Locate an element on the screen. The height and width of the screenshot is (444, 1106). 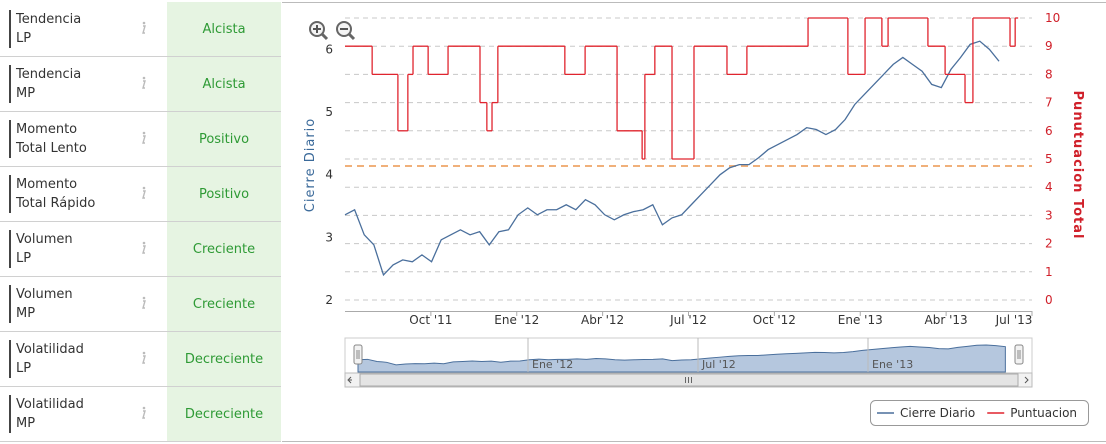
table-row: Volumen MP Creciente is located at coordinates (140, 304).